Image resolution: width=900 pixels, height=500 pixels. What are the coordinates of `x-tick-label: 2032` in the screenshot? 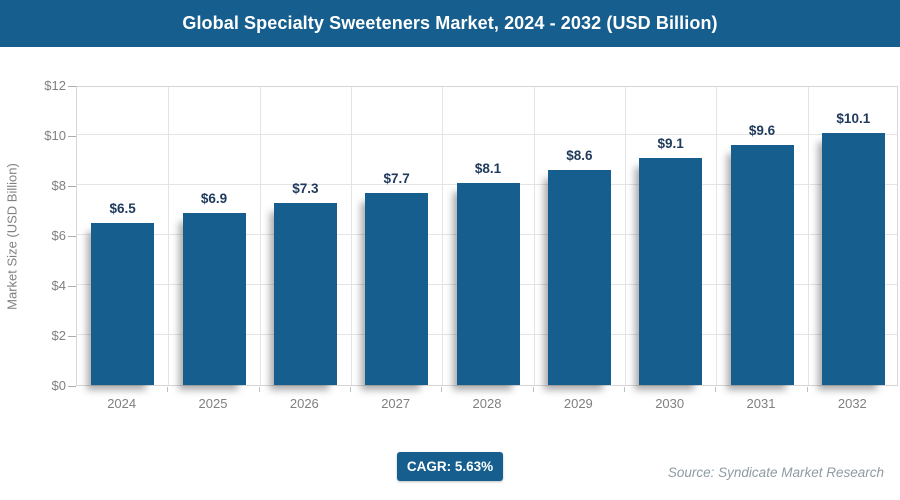 It's located at (852, 403).